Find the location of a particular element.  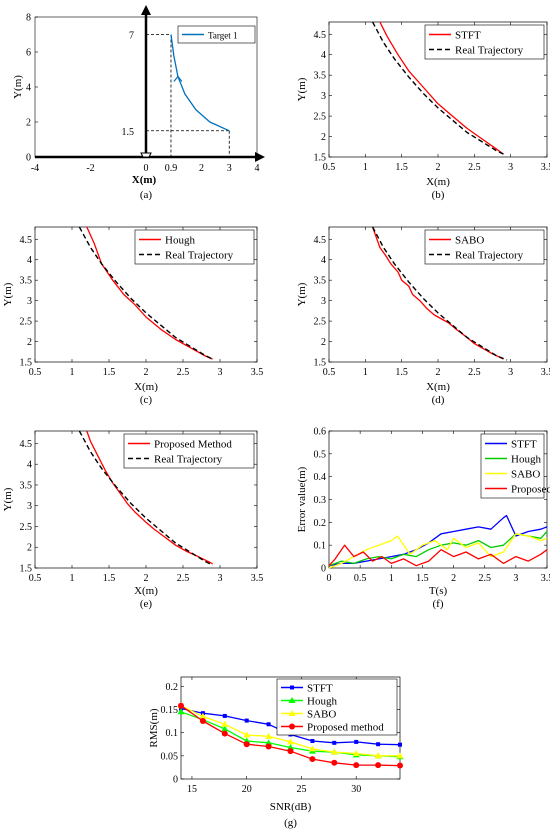

legend-marker is located at coordinates (292, 687).